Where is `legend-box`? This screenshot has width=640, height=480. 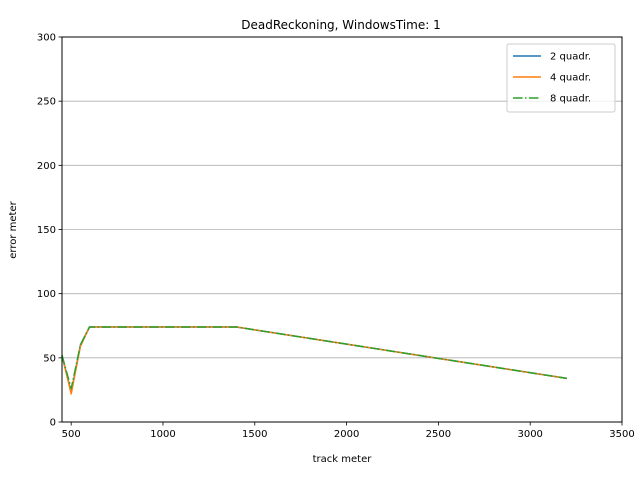
legend-box is located at coordinates (561, 78).